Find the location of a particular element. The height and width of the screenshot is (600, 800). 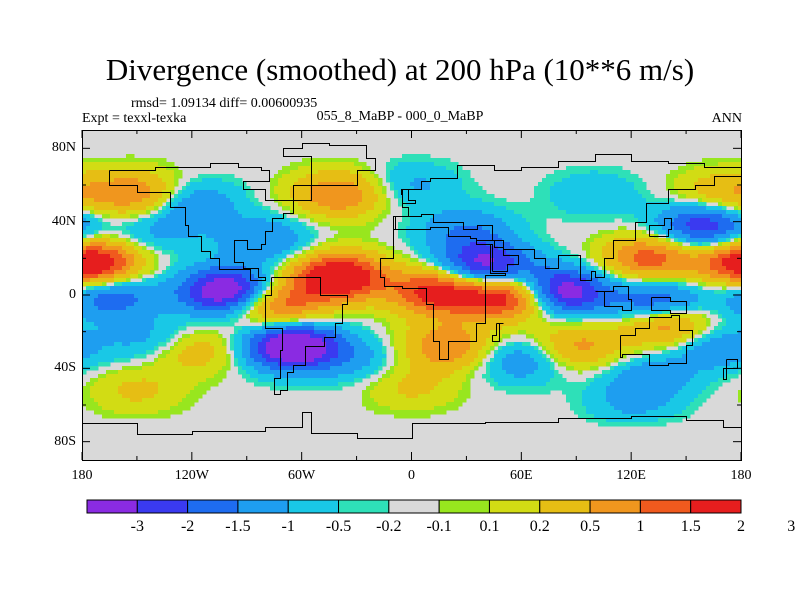

colorbar-label: 0.2 is located at coordinates (539, 526).